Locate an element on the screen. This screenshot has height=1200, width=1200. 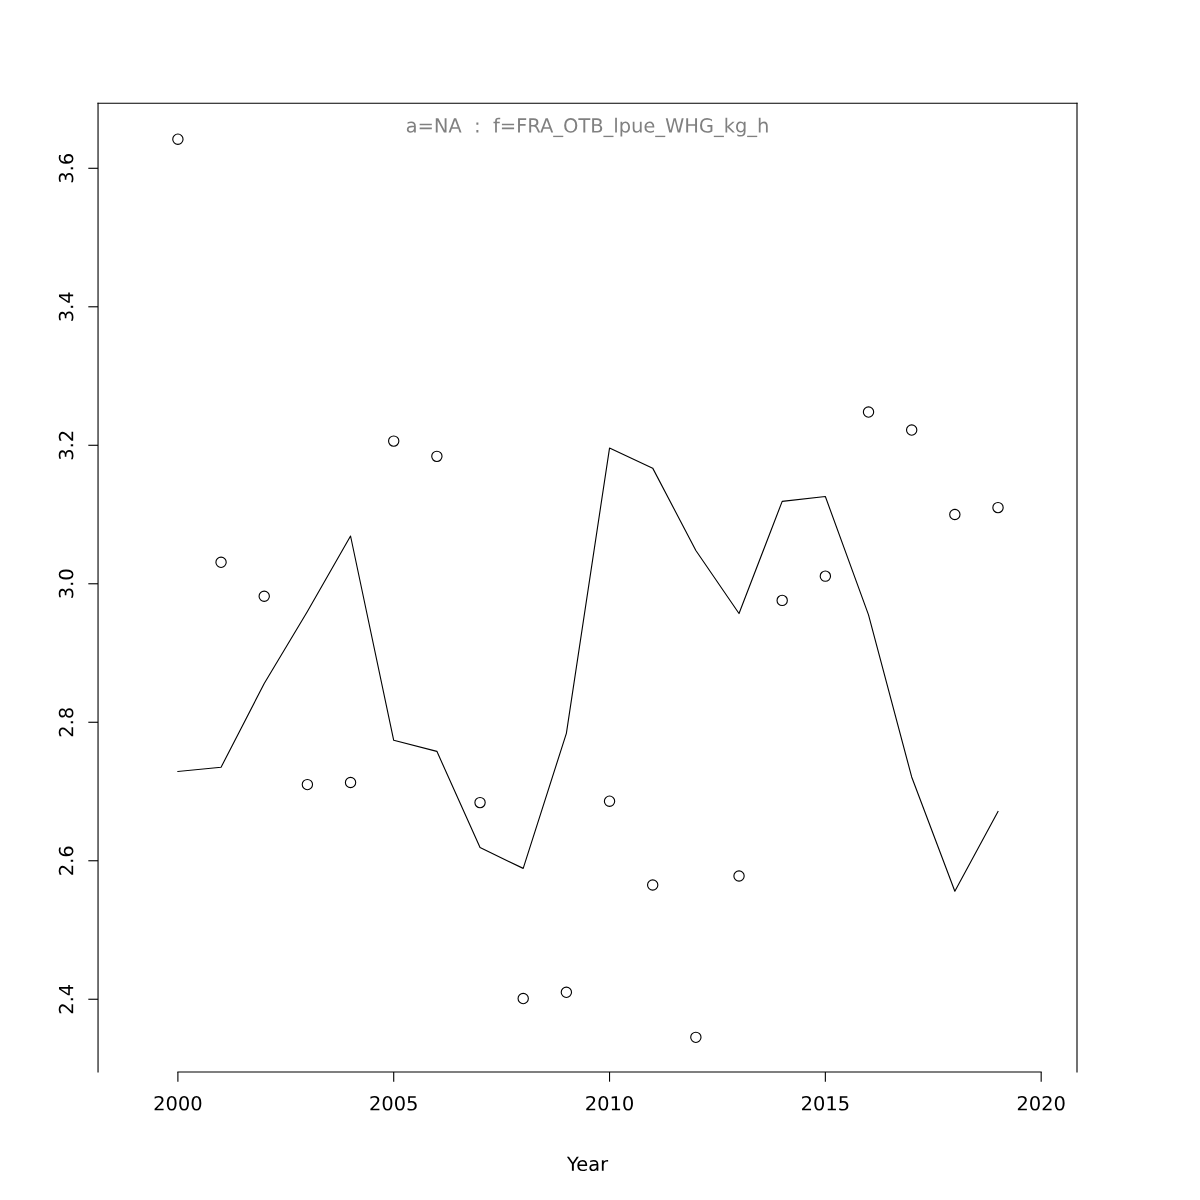
y-tick-label: 3.4 is located at coordinates (66, 306).